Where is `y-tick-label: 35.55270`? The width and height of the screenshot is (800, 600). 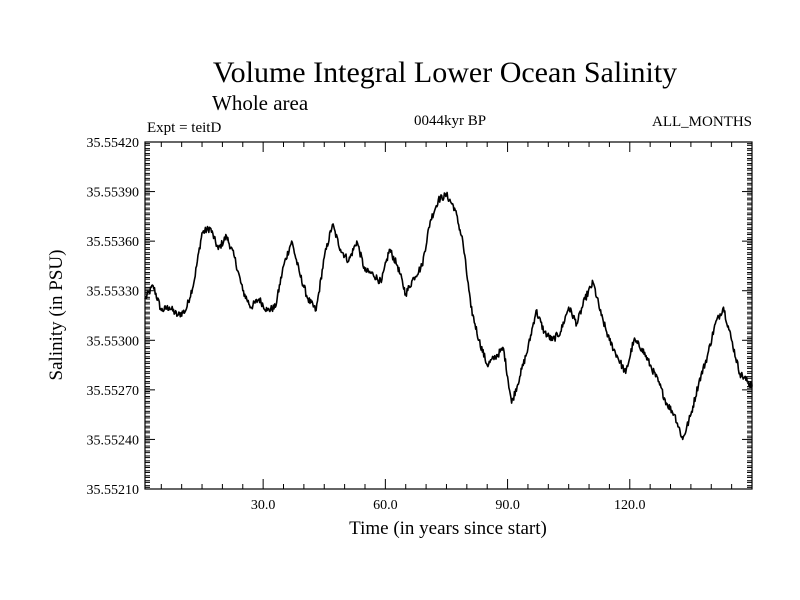 y-tick-label: 35.55270 is located at coordinates (113, 391).